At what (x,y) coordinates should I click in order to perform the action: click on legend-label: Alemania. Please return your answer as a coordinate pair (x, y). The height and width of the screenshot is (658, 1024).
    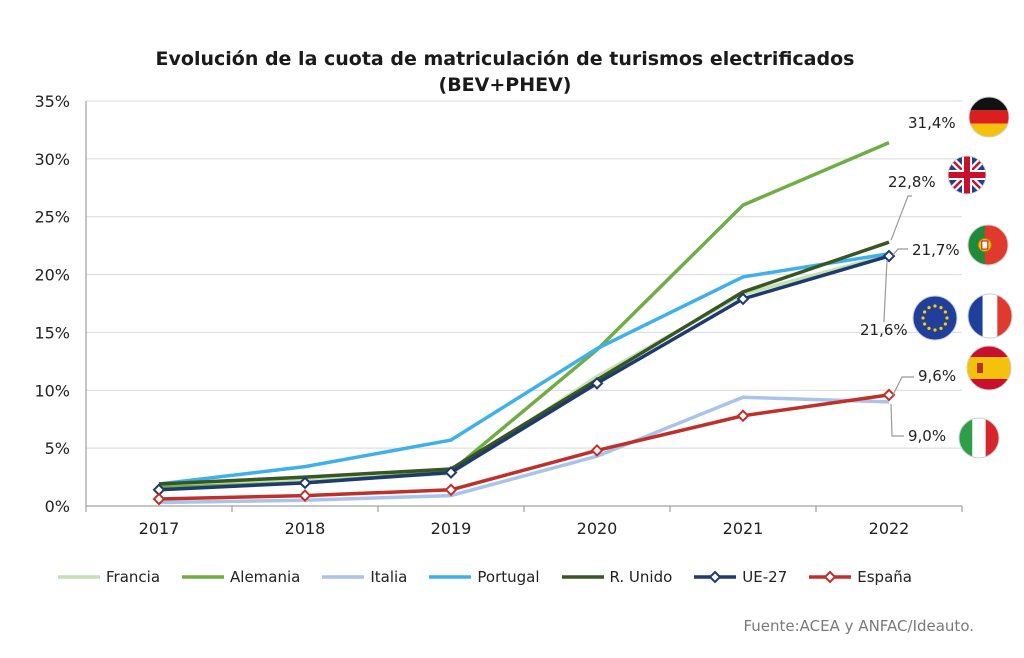
    Looking at the image, I should click on (265, 577).